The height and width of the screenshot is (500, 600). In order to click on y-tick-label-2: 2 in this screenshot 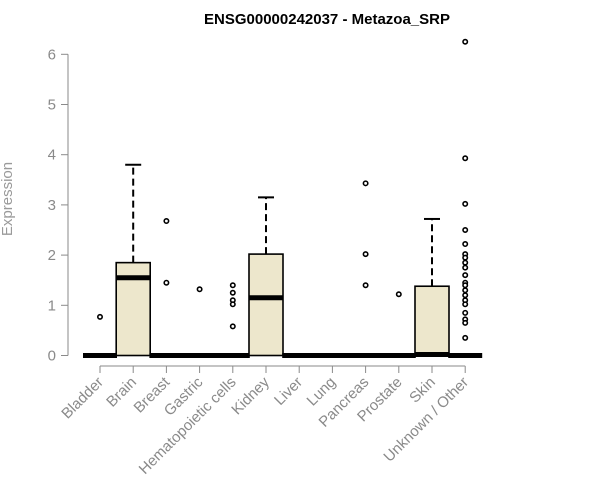, I will do `click(52, 255)`.